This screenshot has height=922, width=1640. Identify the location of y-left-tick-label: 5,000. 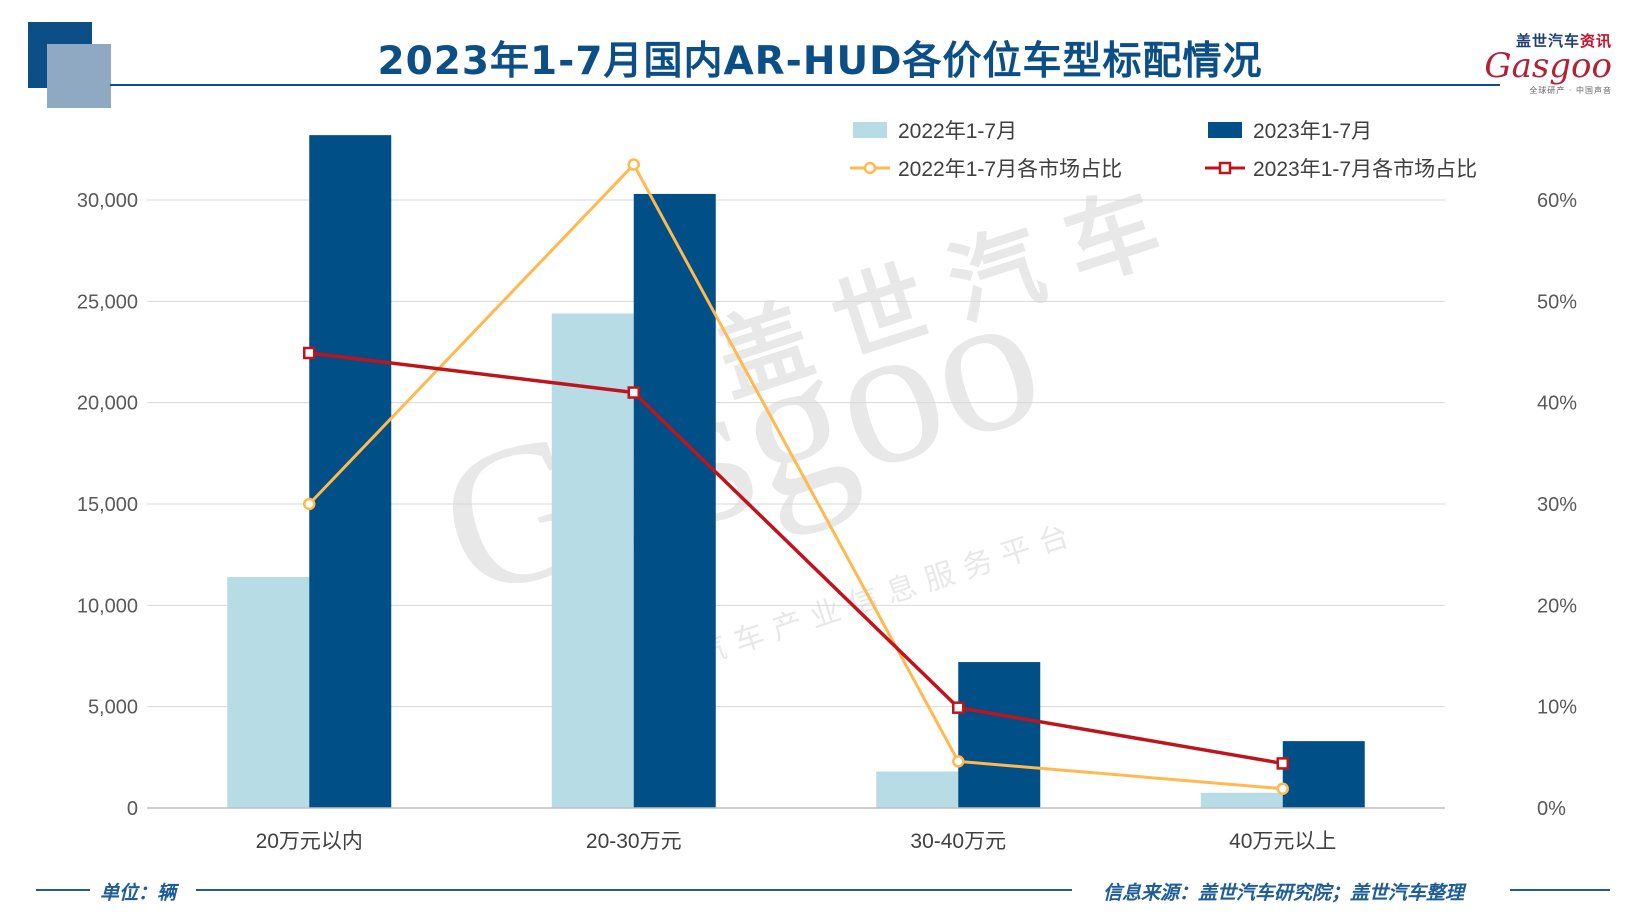
(113, 708).